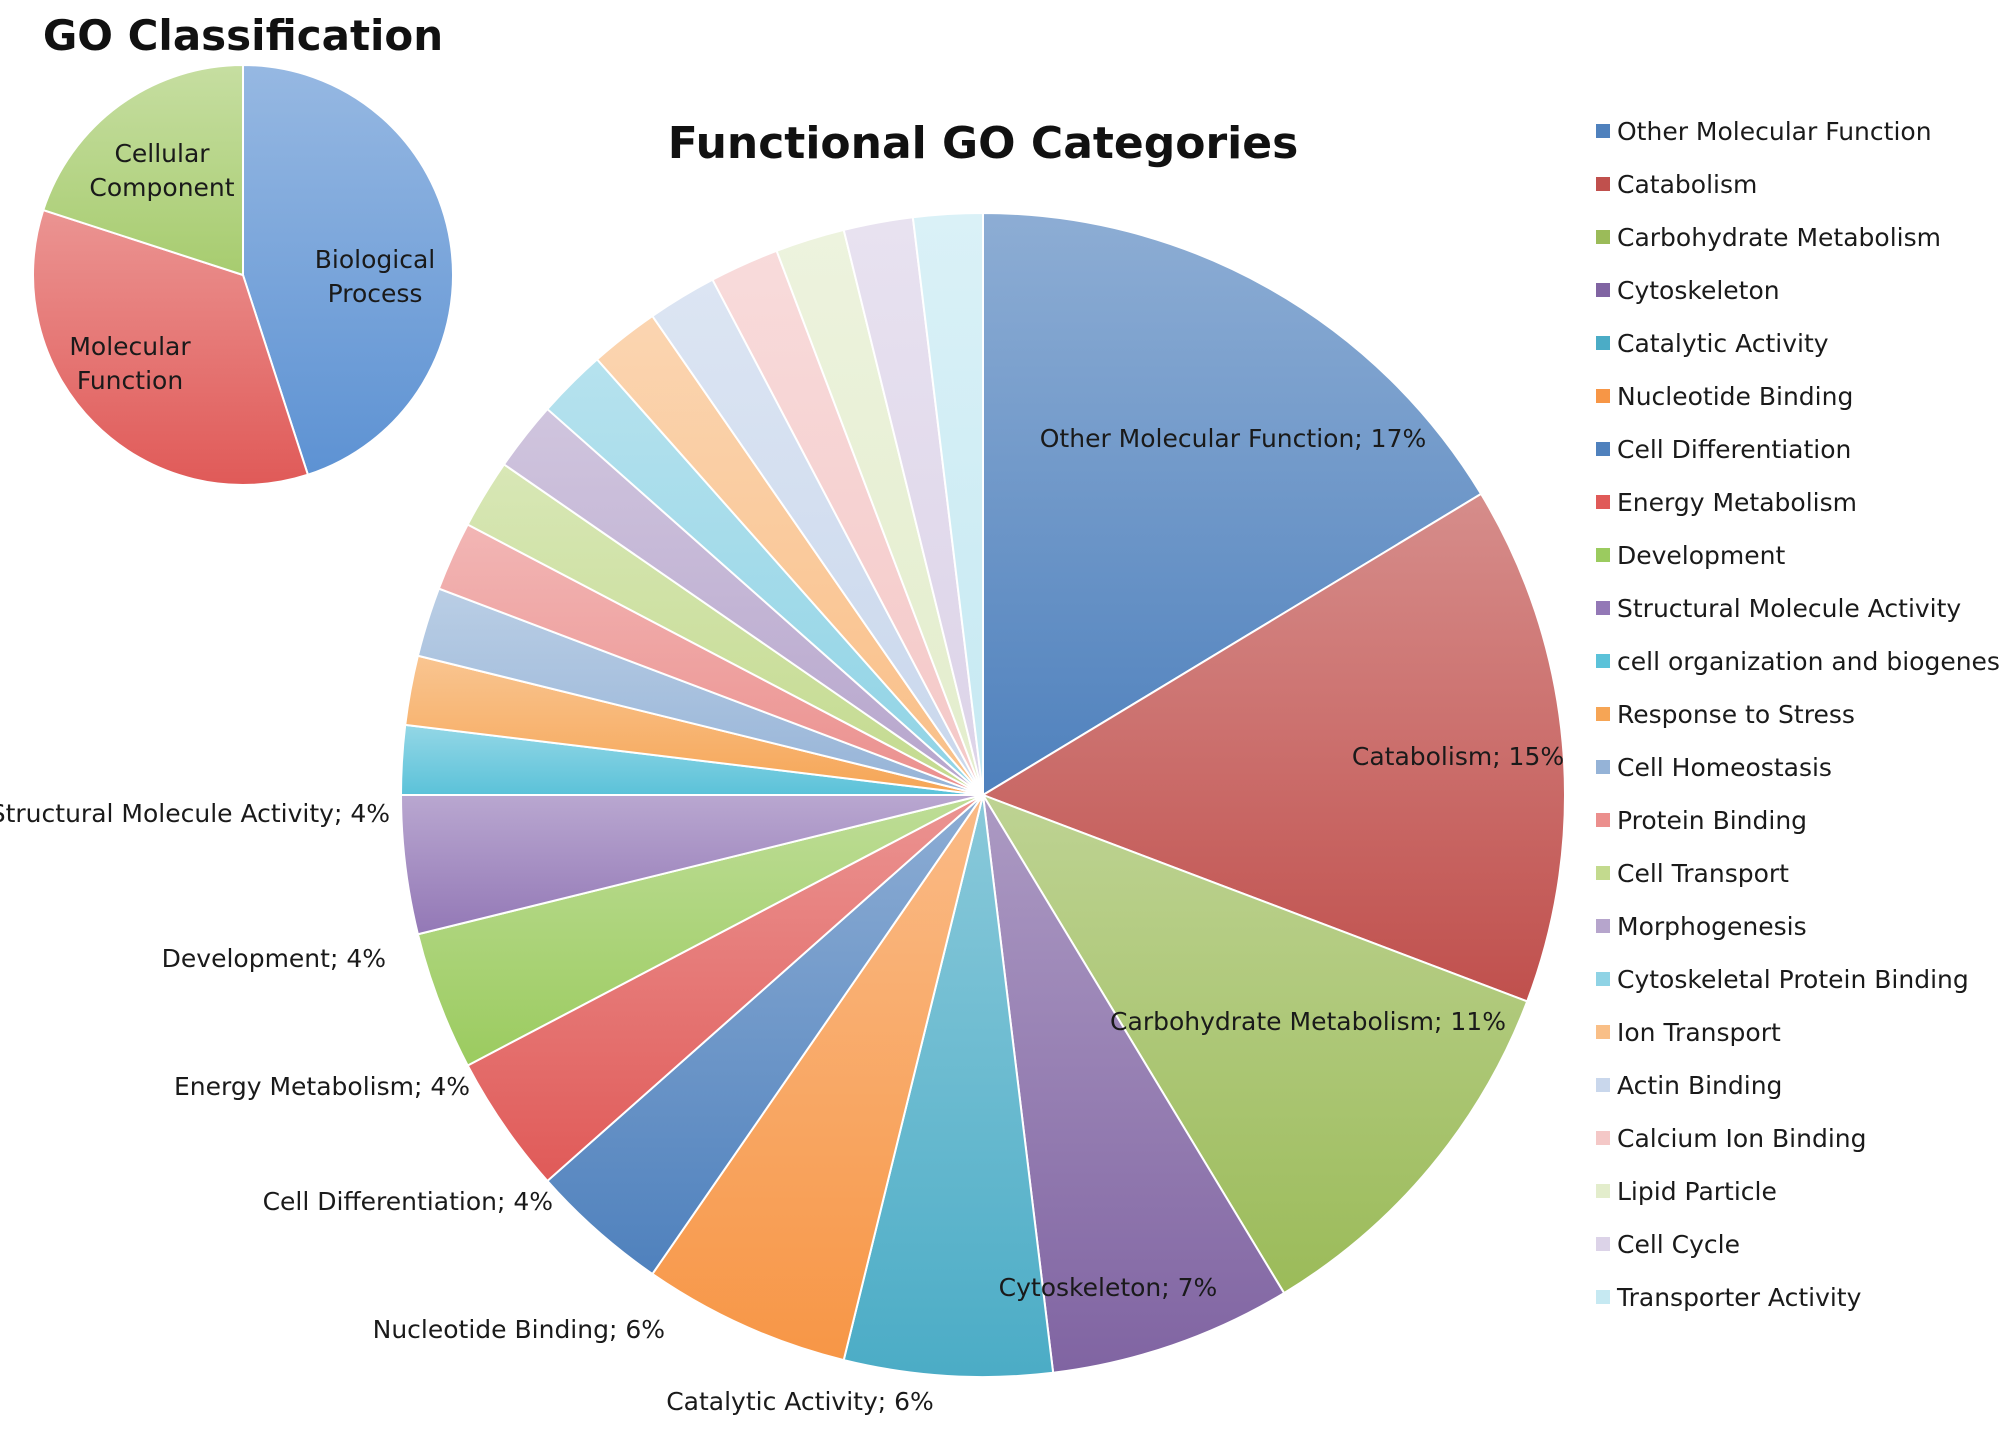 This screenshot has height=1429, width=2000. I want to click on legend-item-cell-organization-and-biogenesis: cell organization and biogenesis, so click(1798, 661).